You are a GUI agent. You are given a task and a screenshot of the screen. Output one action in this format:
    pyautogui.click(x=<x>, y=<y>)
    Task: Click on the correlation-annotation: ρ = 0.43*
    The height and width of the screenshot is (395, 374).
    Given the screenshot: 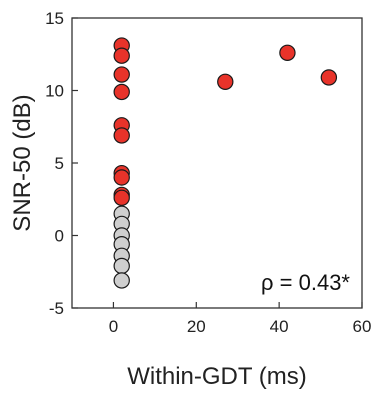 What is the action you would take?
    pyautogui.click(x=305, y=282)
    